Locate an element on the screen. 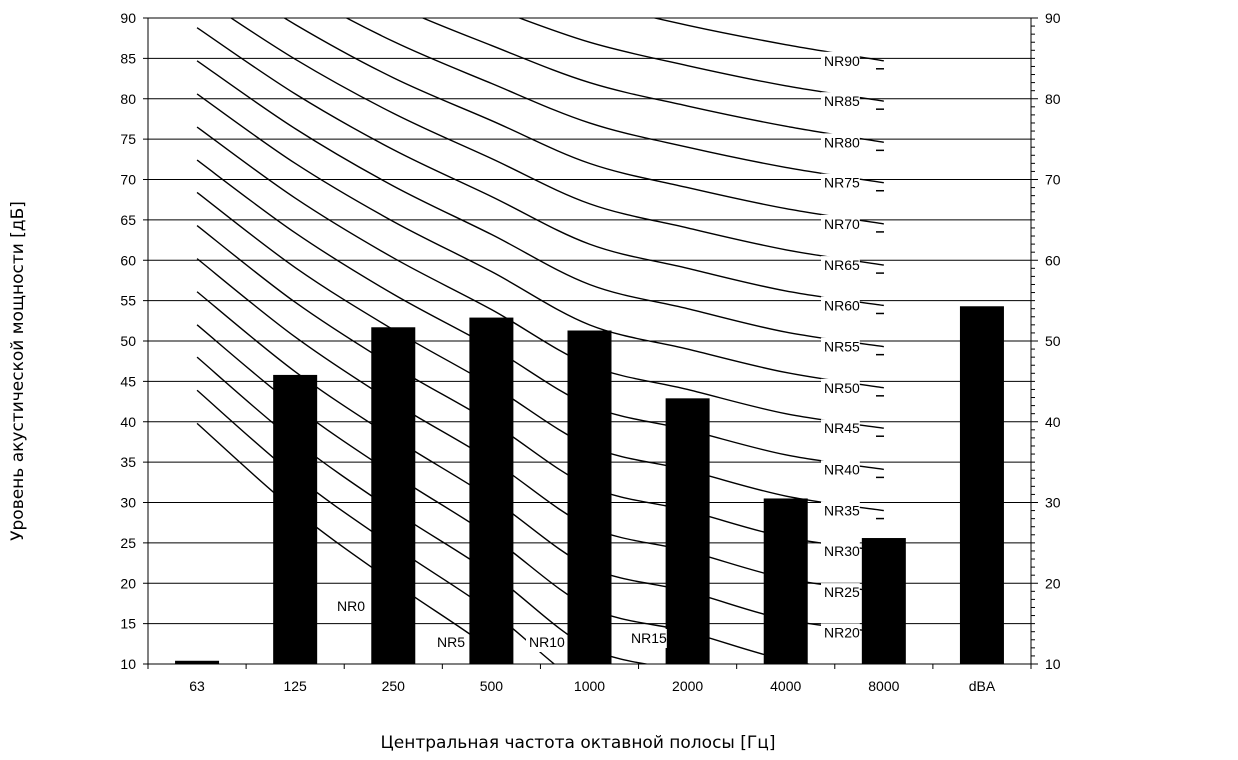 This screenshot has height=760, width=1238. nr-label-nr75: NR75 is located at coordinates (840, 183).